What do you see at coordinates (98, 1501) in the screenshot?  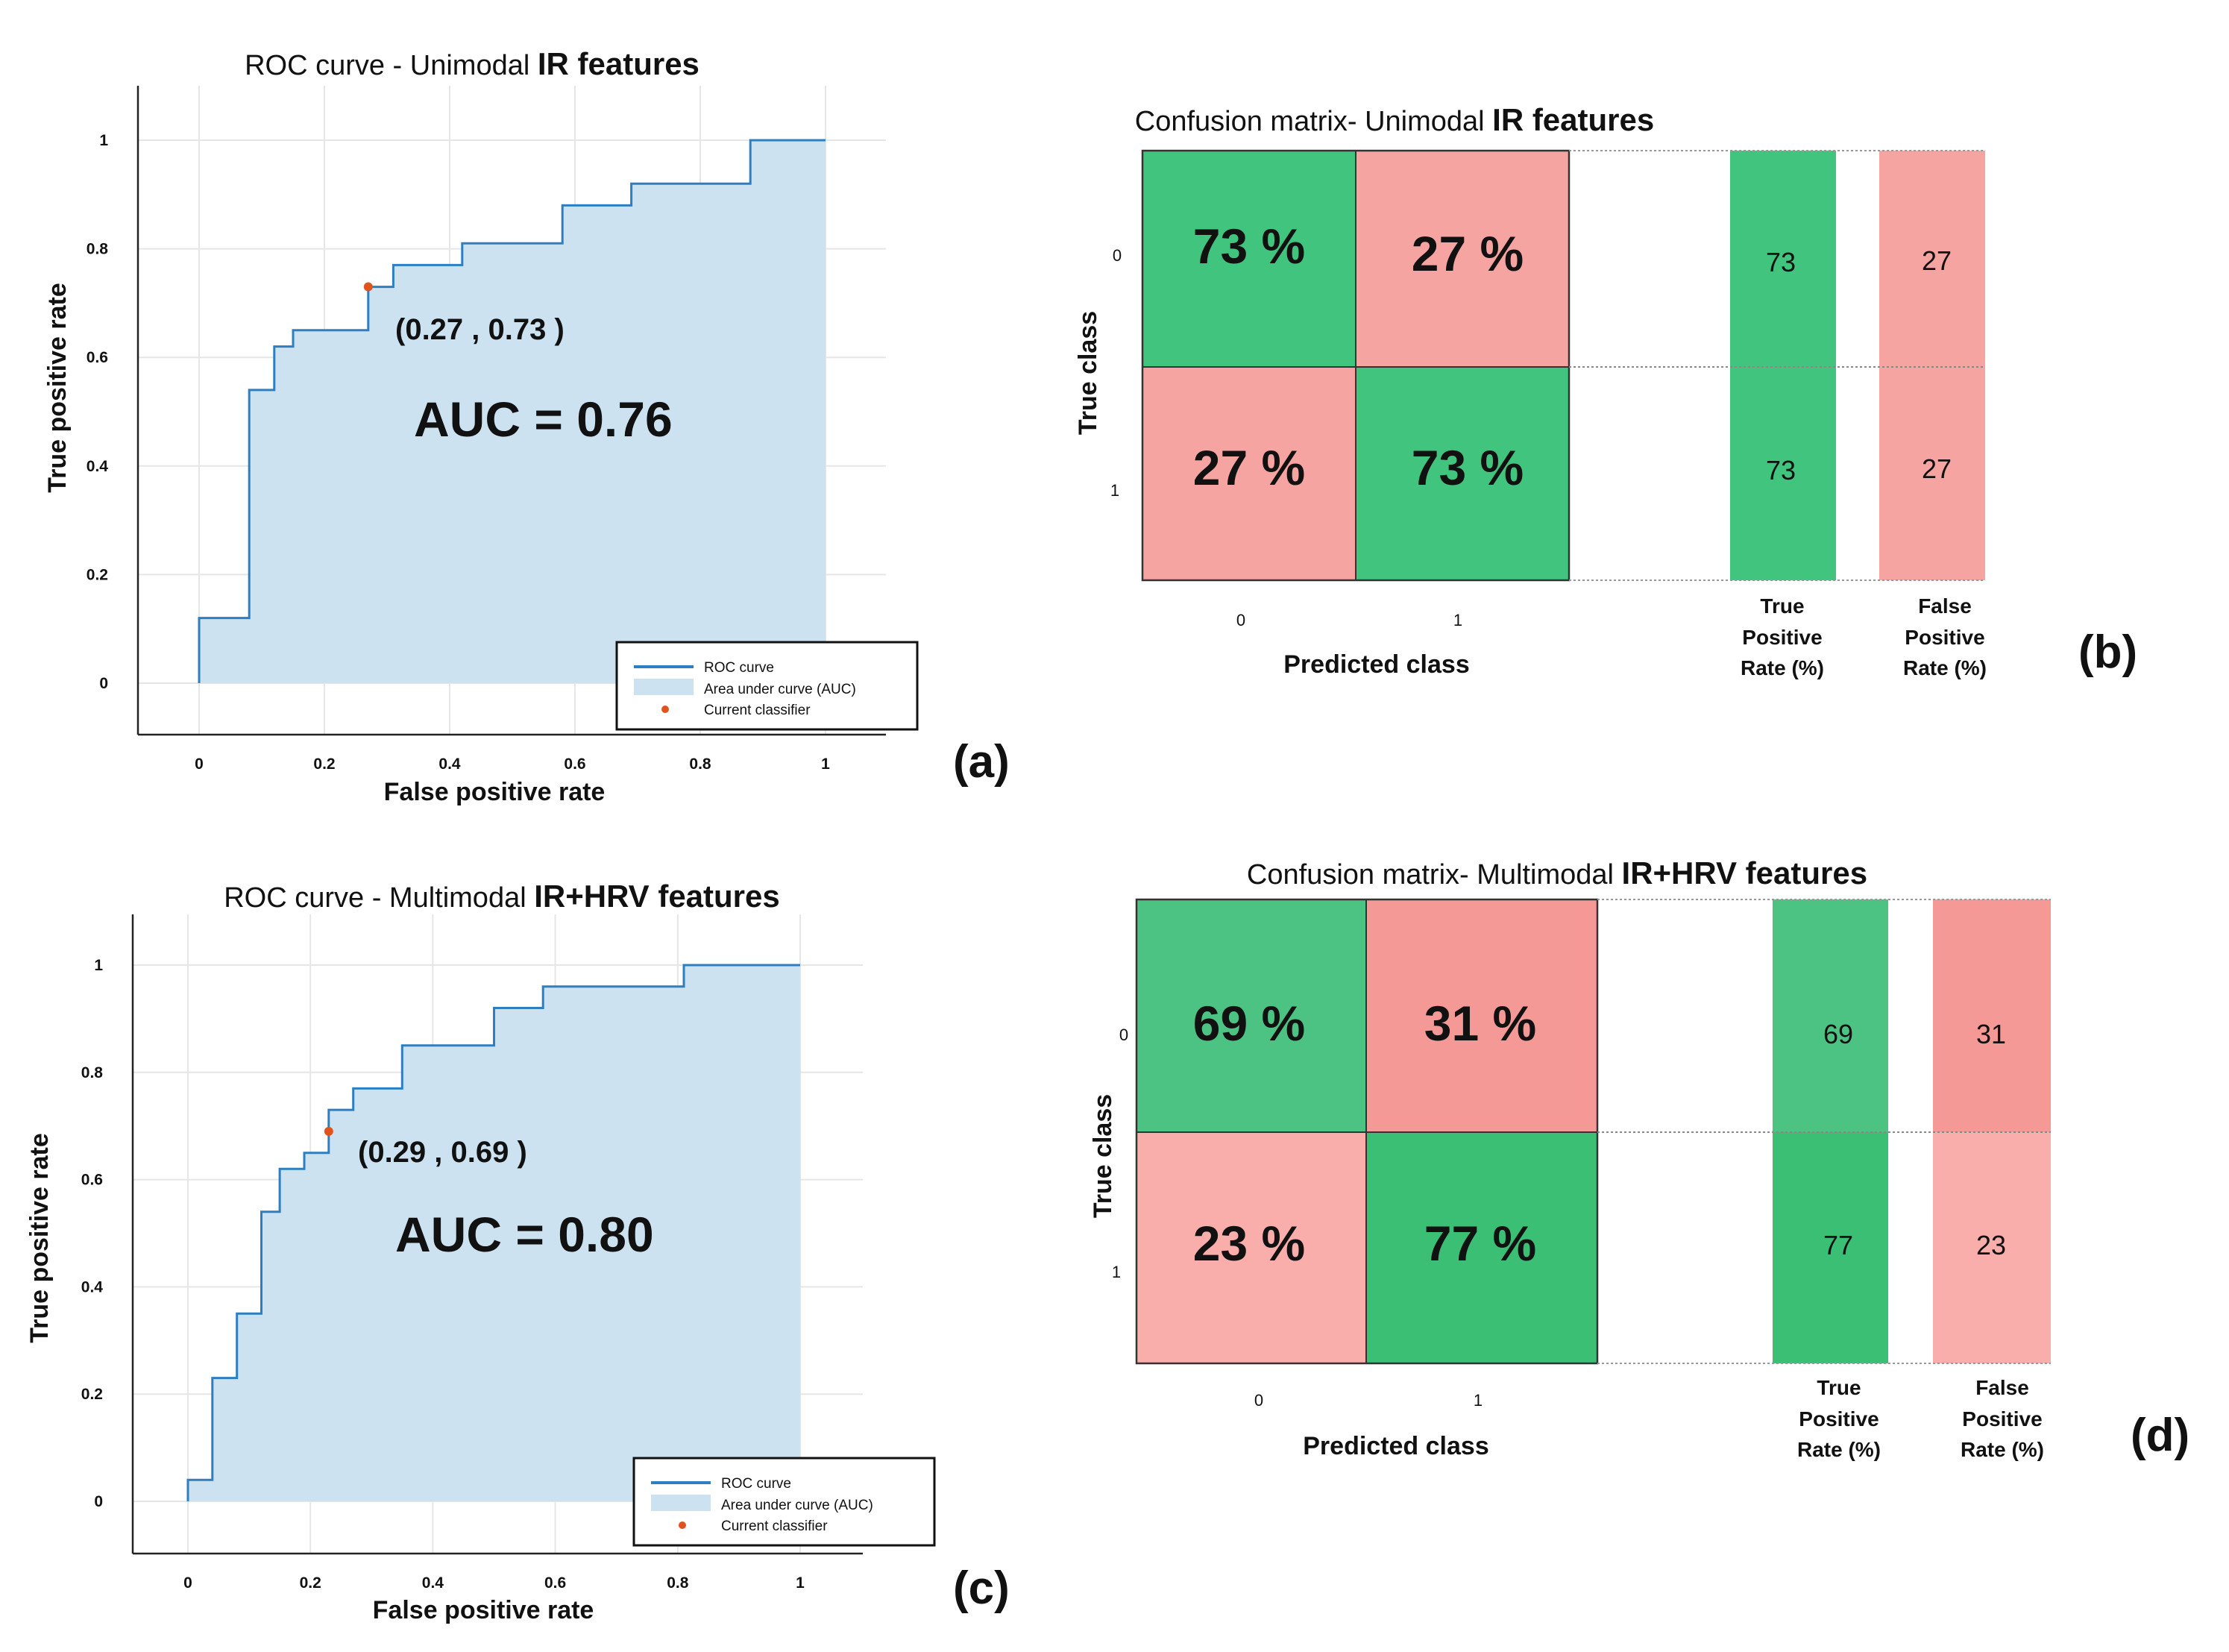 I see `roc_c-y-tick-label-0: 0` at bounding box center [98, 1501].